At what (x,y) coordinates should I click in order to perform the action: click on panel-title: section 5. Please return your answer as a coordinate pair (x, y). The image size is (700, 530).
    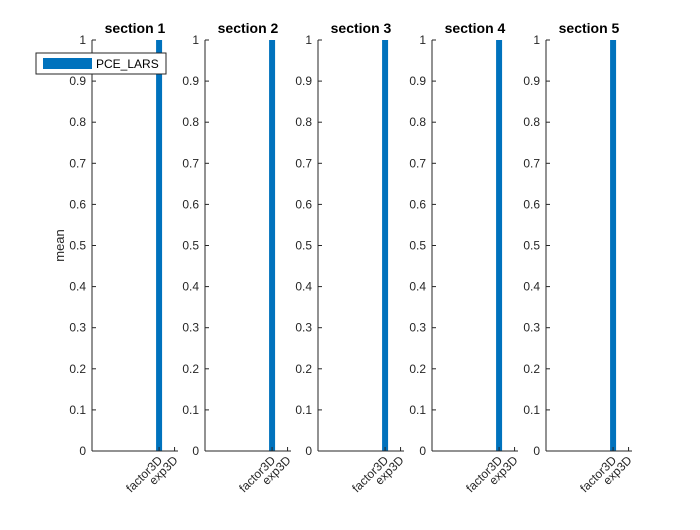
    Looking at the image, I should click on (589, 28).